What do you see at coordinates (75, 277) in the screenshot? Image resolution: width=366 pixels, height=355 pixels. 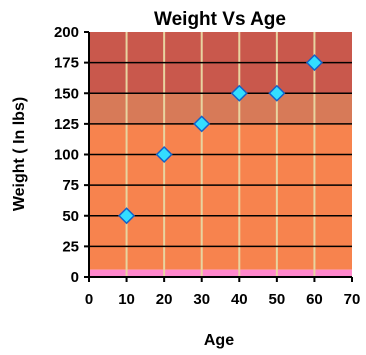 I see `y-tick-label: 0` at bounding box center [75, 277].